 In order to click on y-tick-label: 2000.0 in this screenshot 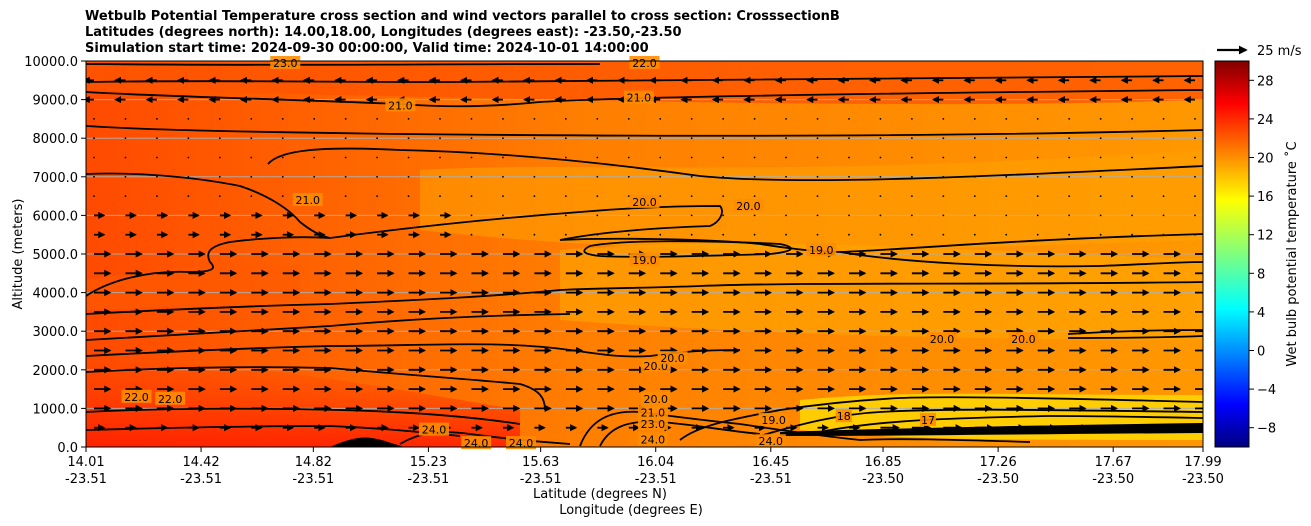, I will do `click(56, 371)`.